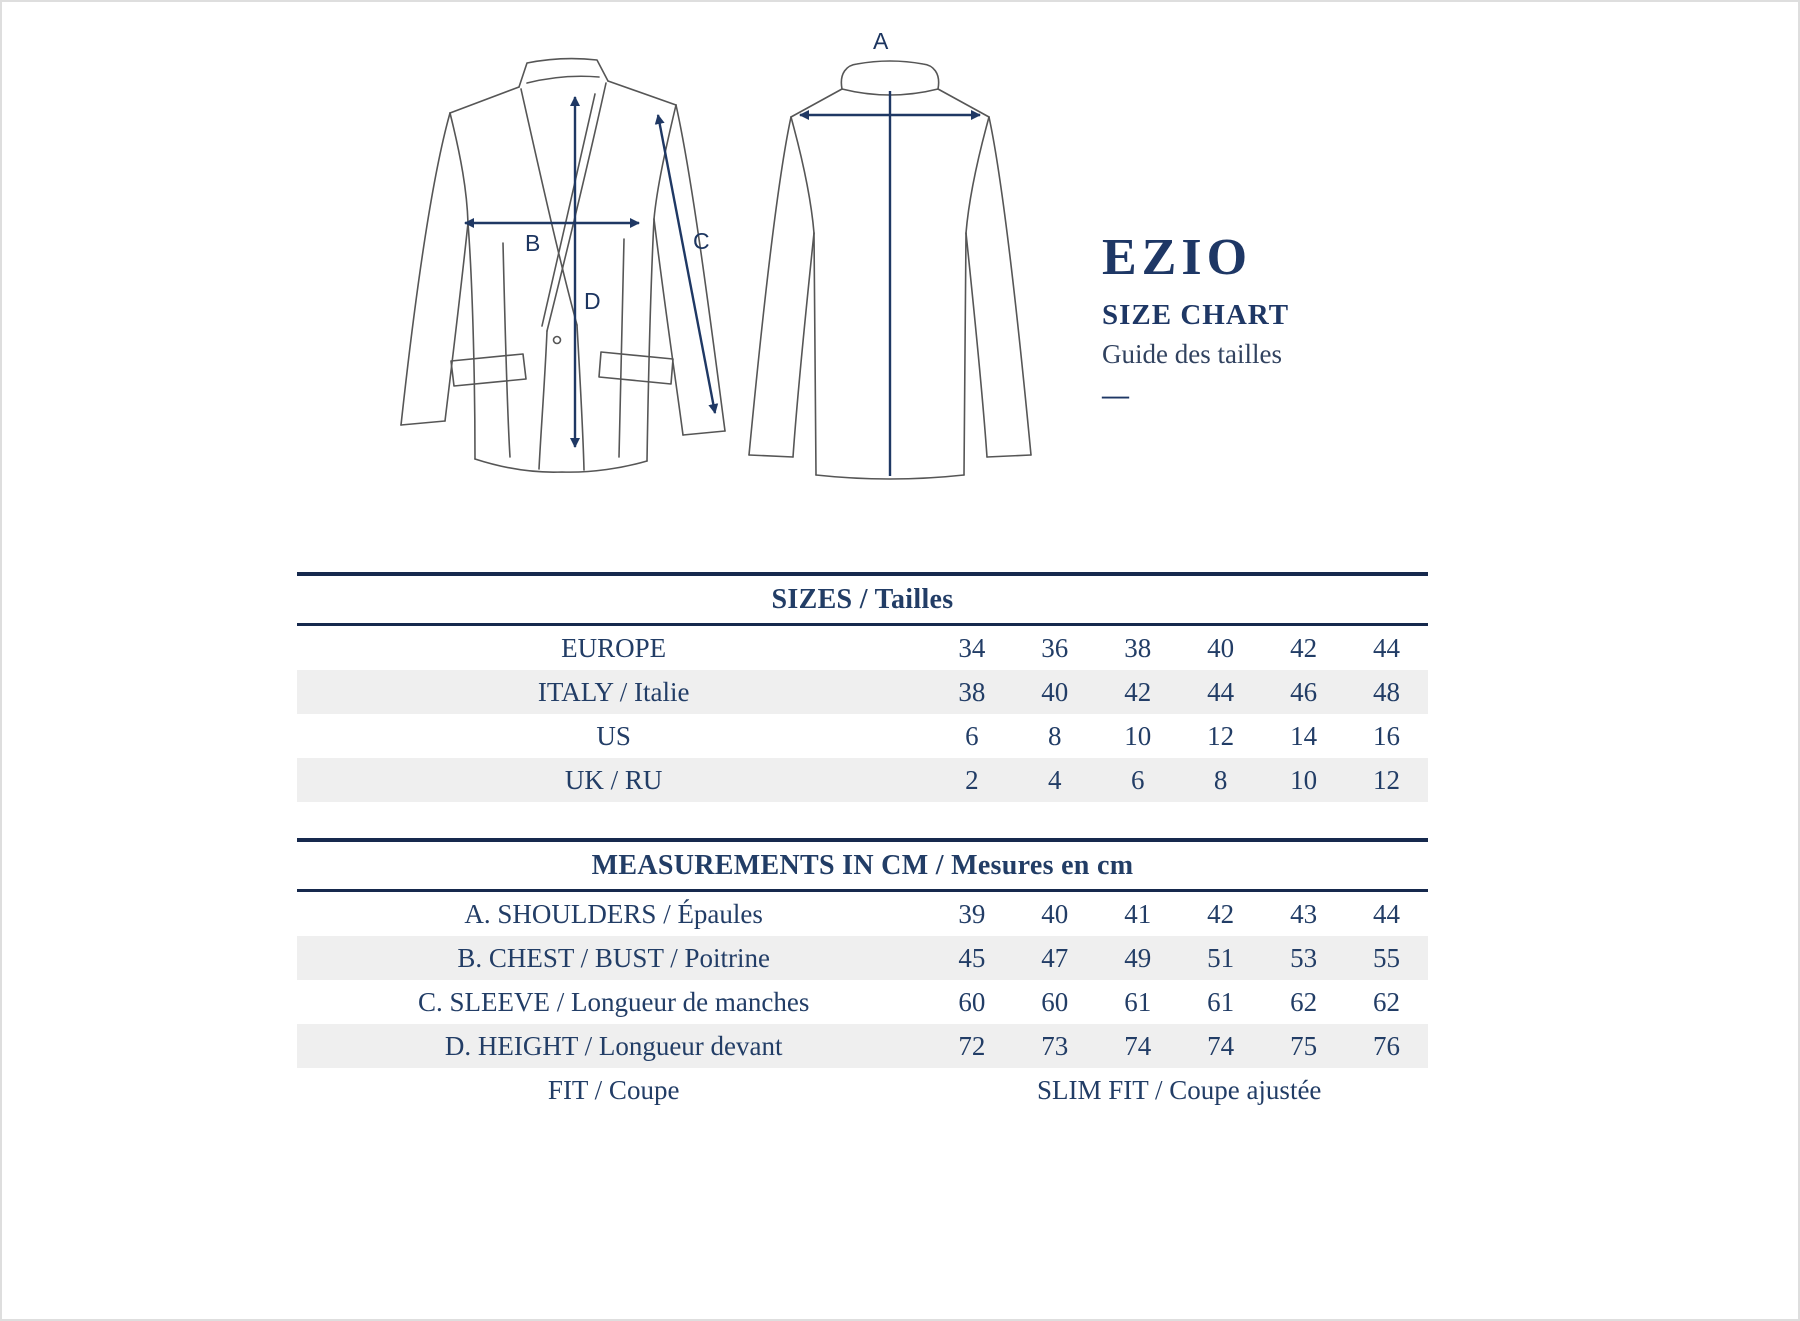 This screenshot has width=1800, height=1321. Describe the element at coordinates (532, 243) in the screenshot. I see `diagram-label-b: B` at that location.